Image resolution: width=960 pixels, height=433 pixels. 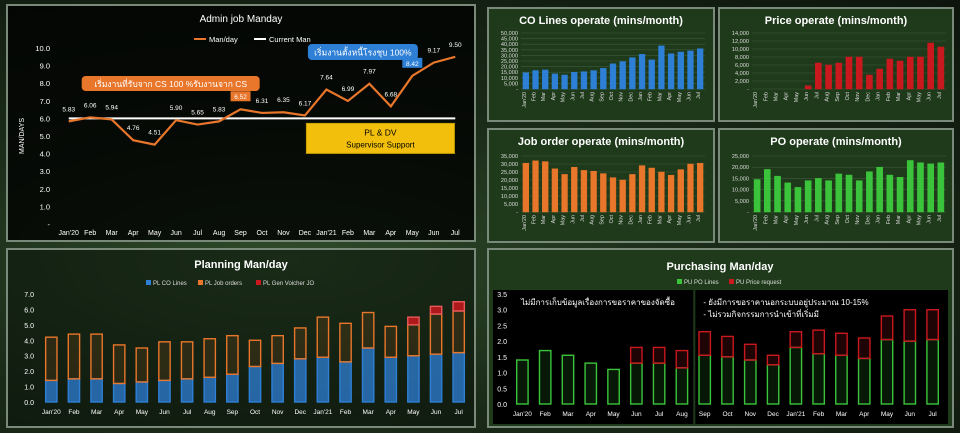 What do you see at coordinates (170, 284) in the screenshot?
I see `legend-label: PL CO Lines` at bounding box center [170, 284].